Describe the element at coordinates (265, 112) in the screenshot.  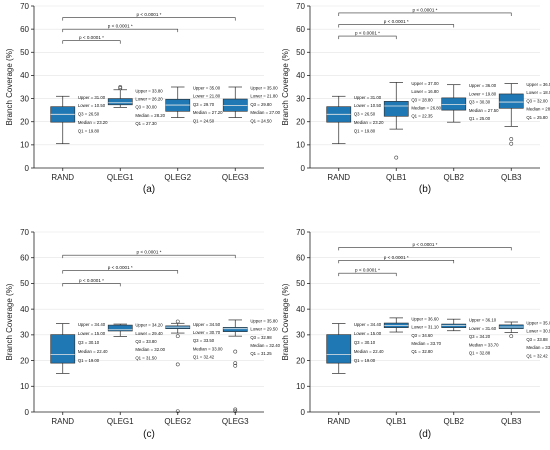
I see `stat-label: Median = 27.00` at that location.